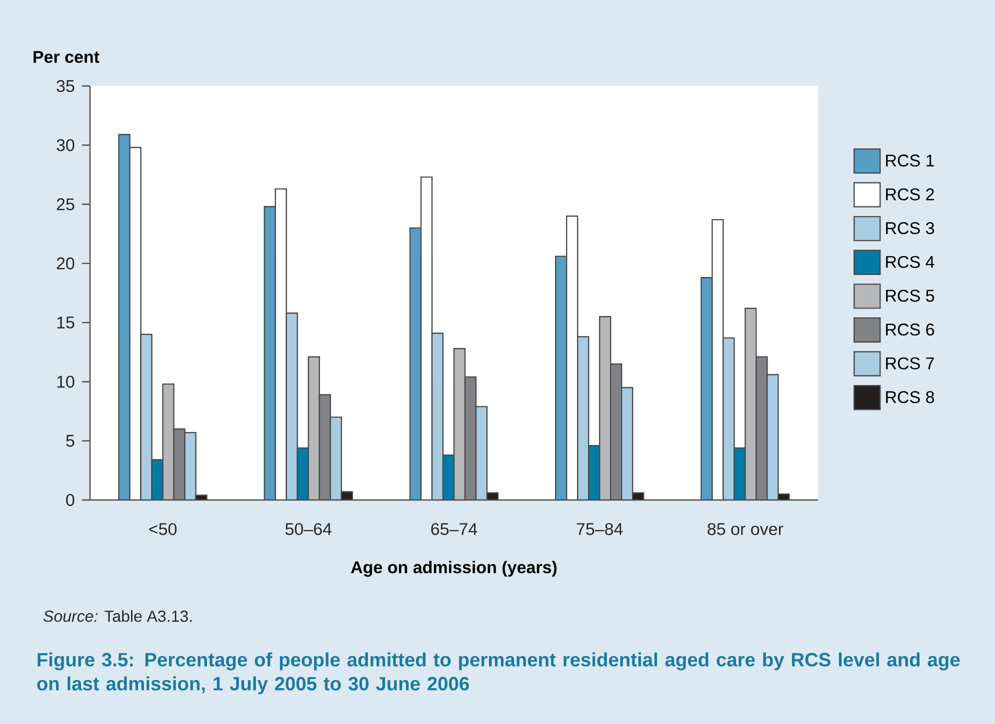 The width and height of the screenshot is (995, 724). I want to click on y-tick-label: 5, so click(70, 440).